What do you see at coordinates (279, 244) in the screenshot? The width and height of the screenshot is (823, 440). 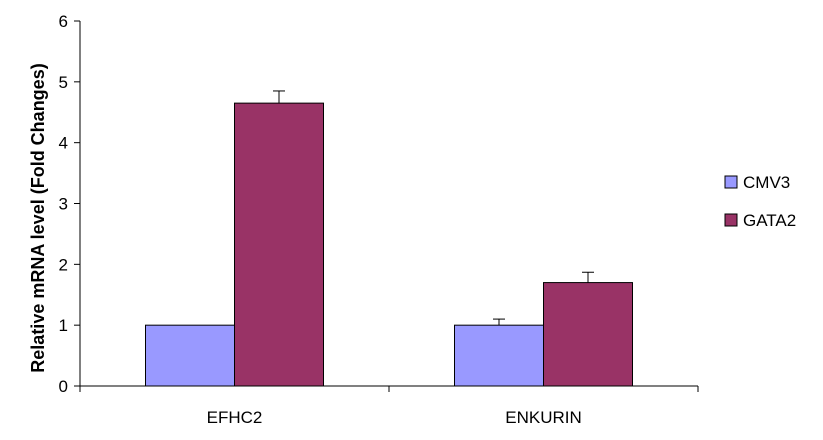 I see `bar-gata2-efhc2` at bounding box center [279, 244].